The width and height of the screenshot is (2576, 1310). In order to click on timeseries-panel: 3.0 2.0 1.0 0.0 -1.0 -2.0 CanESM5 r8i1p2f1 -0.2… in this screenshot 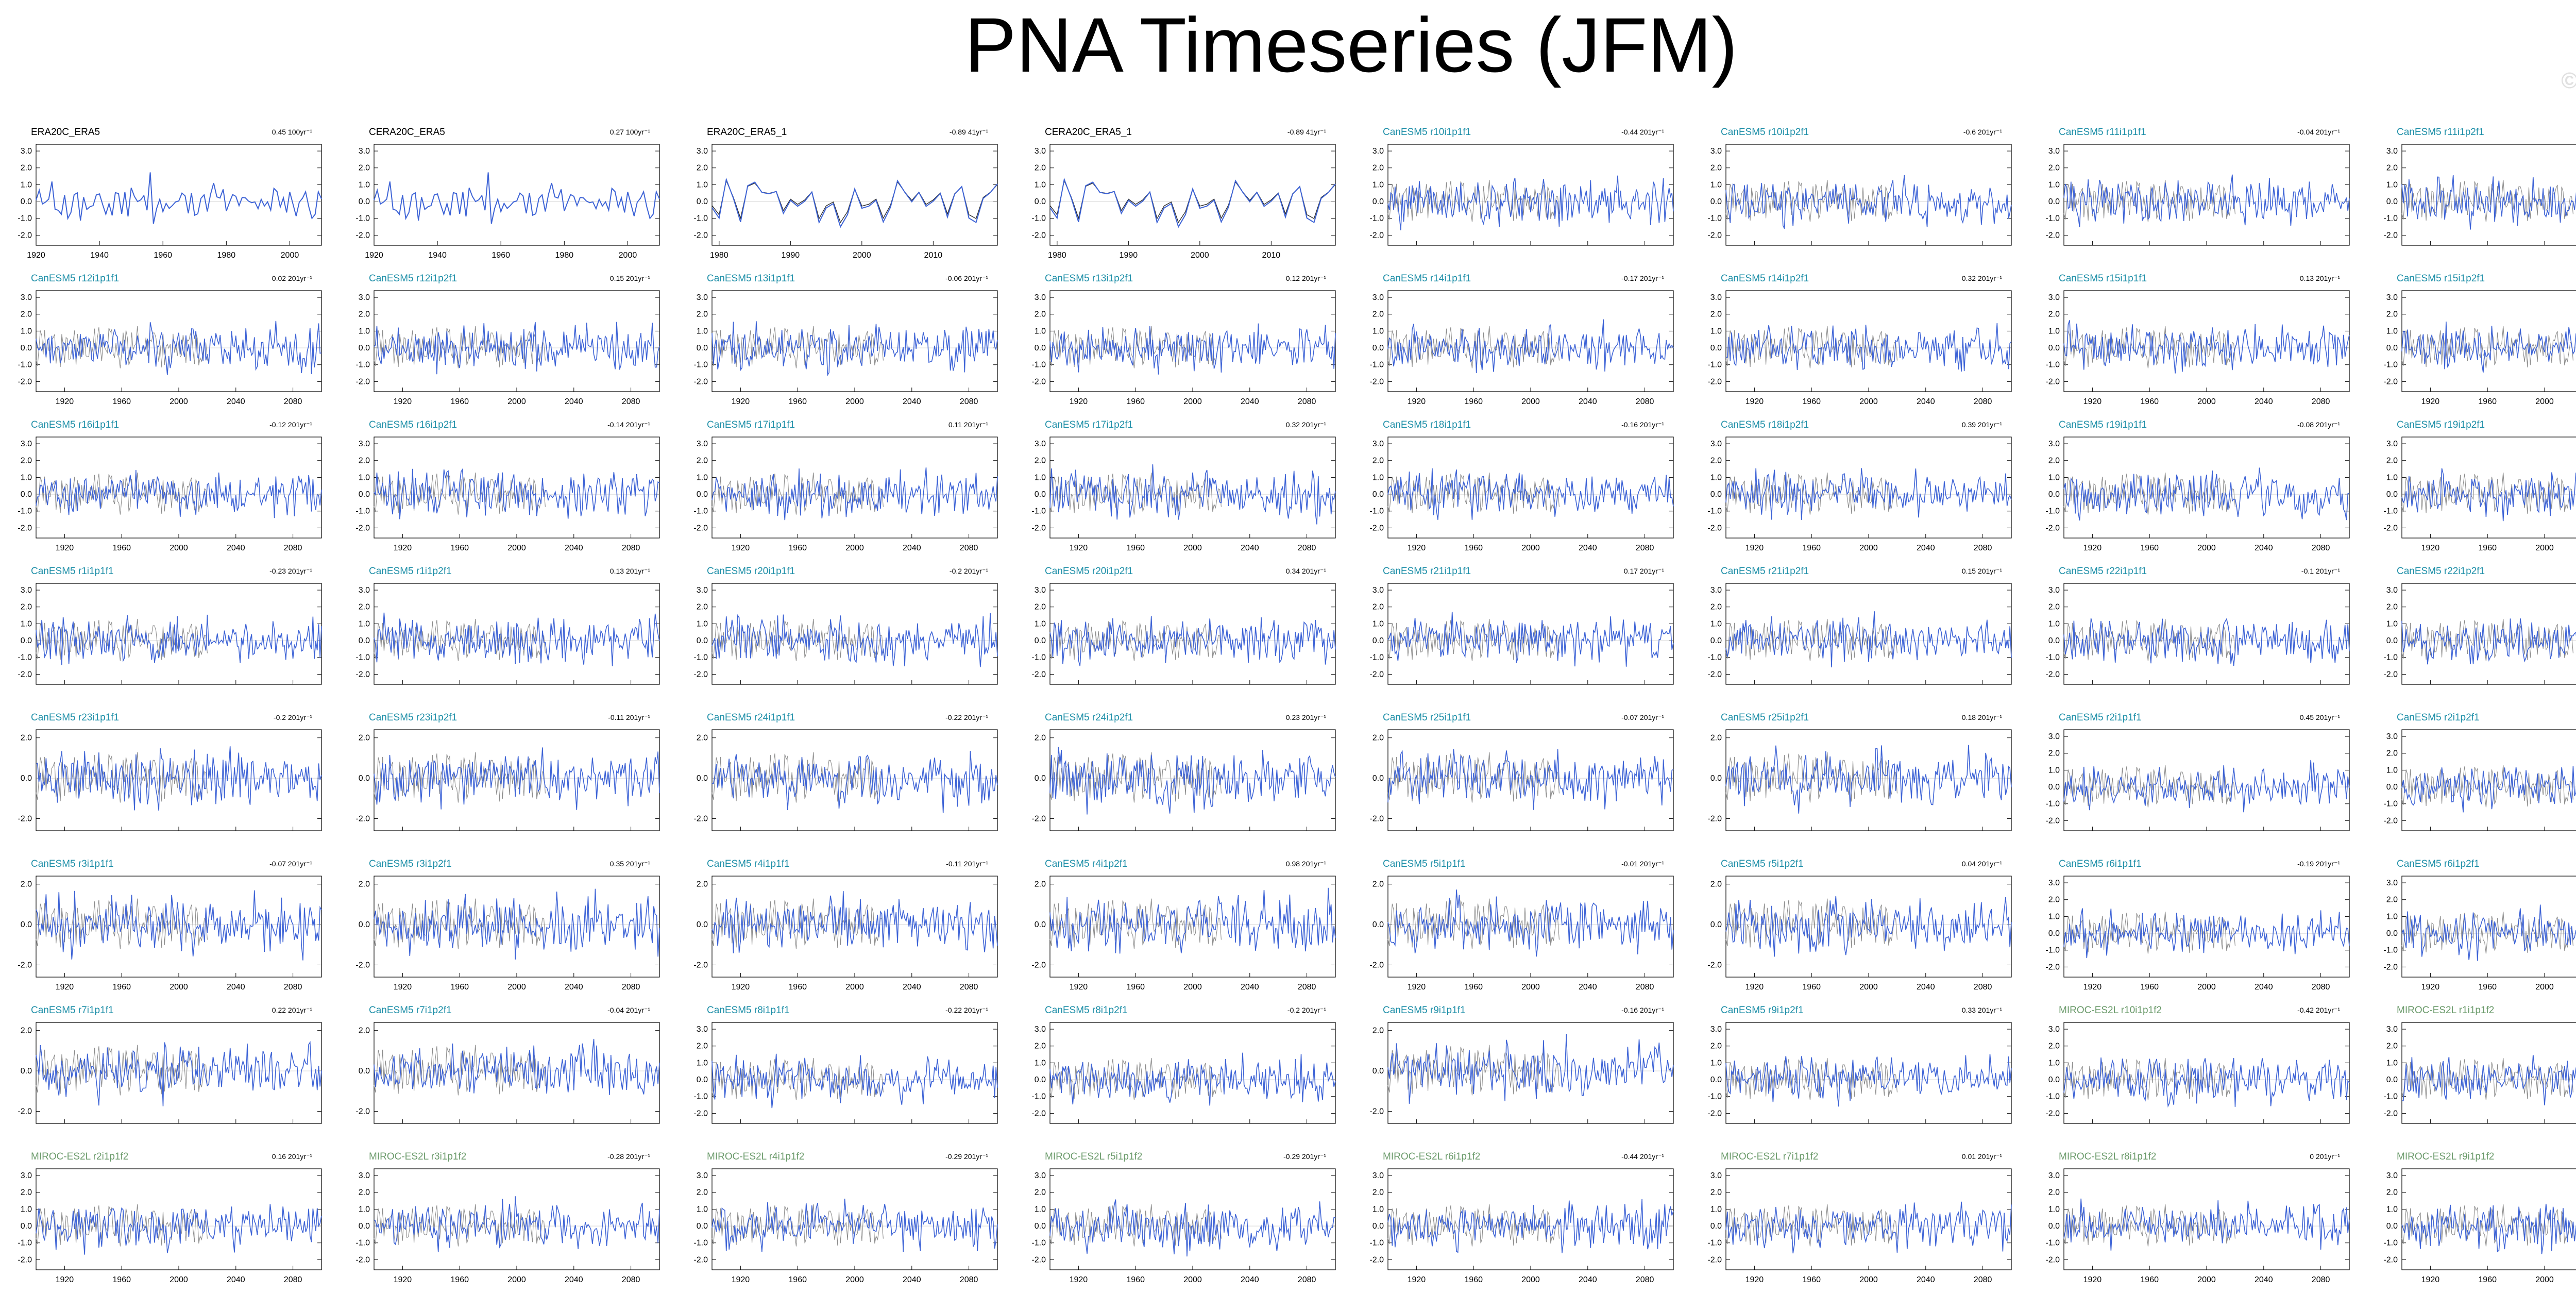, I will do `click(1178, 1076)`.